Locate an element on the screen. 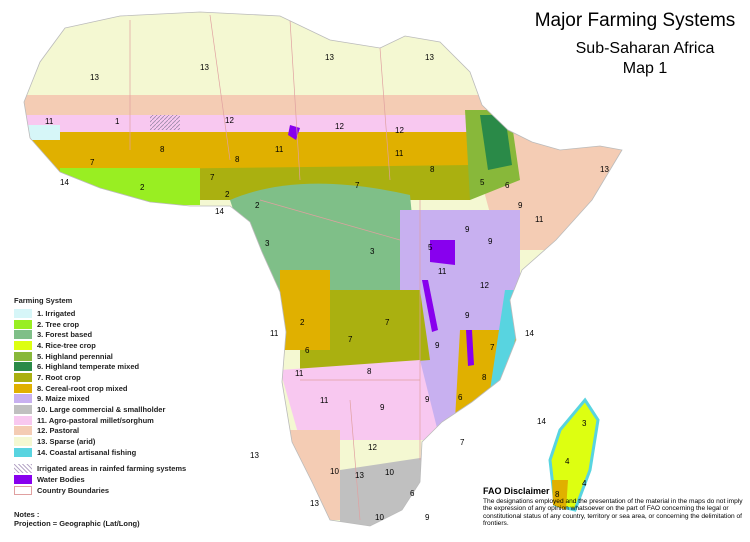  projection-note: Projection = Geographic (Lat/Long) is located at coordinates (77, 523).